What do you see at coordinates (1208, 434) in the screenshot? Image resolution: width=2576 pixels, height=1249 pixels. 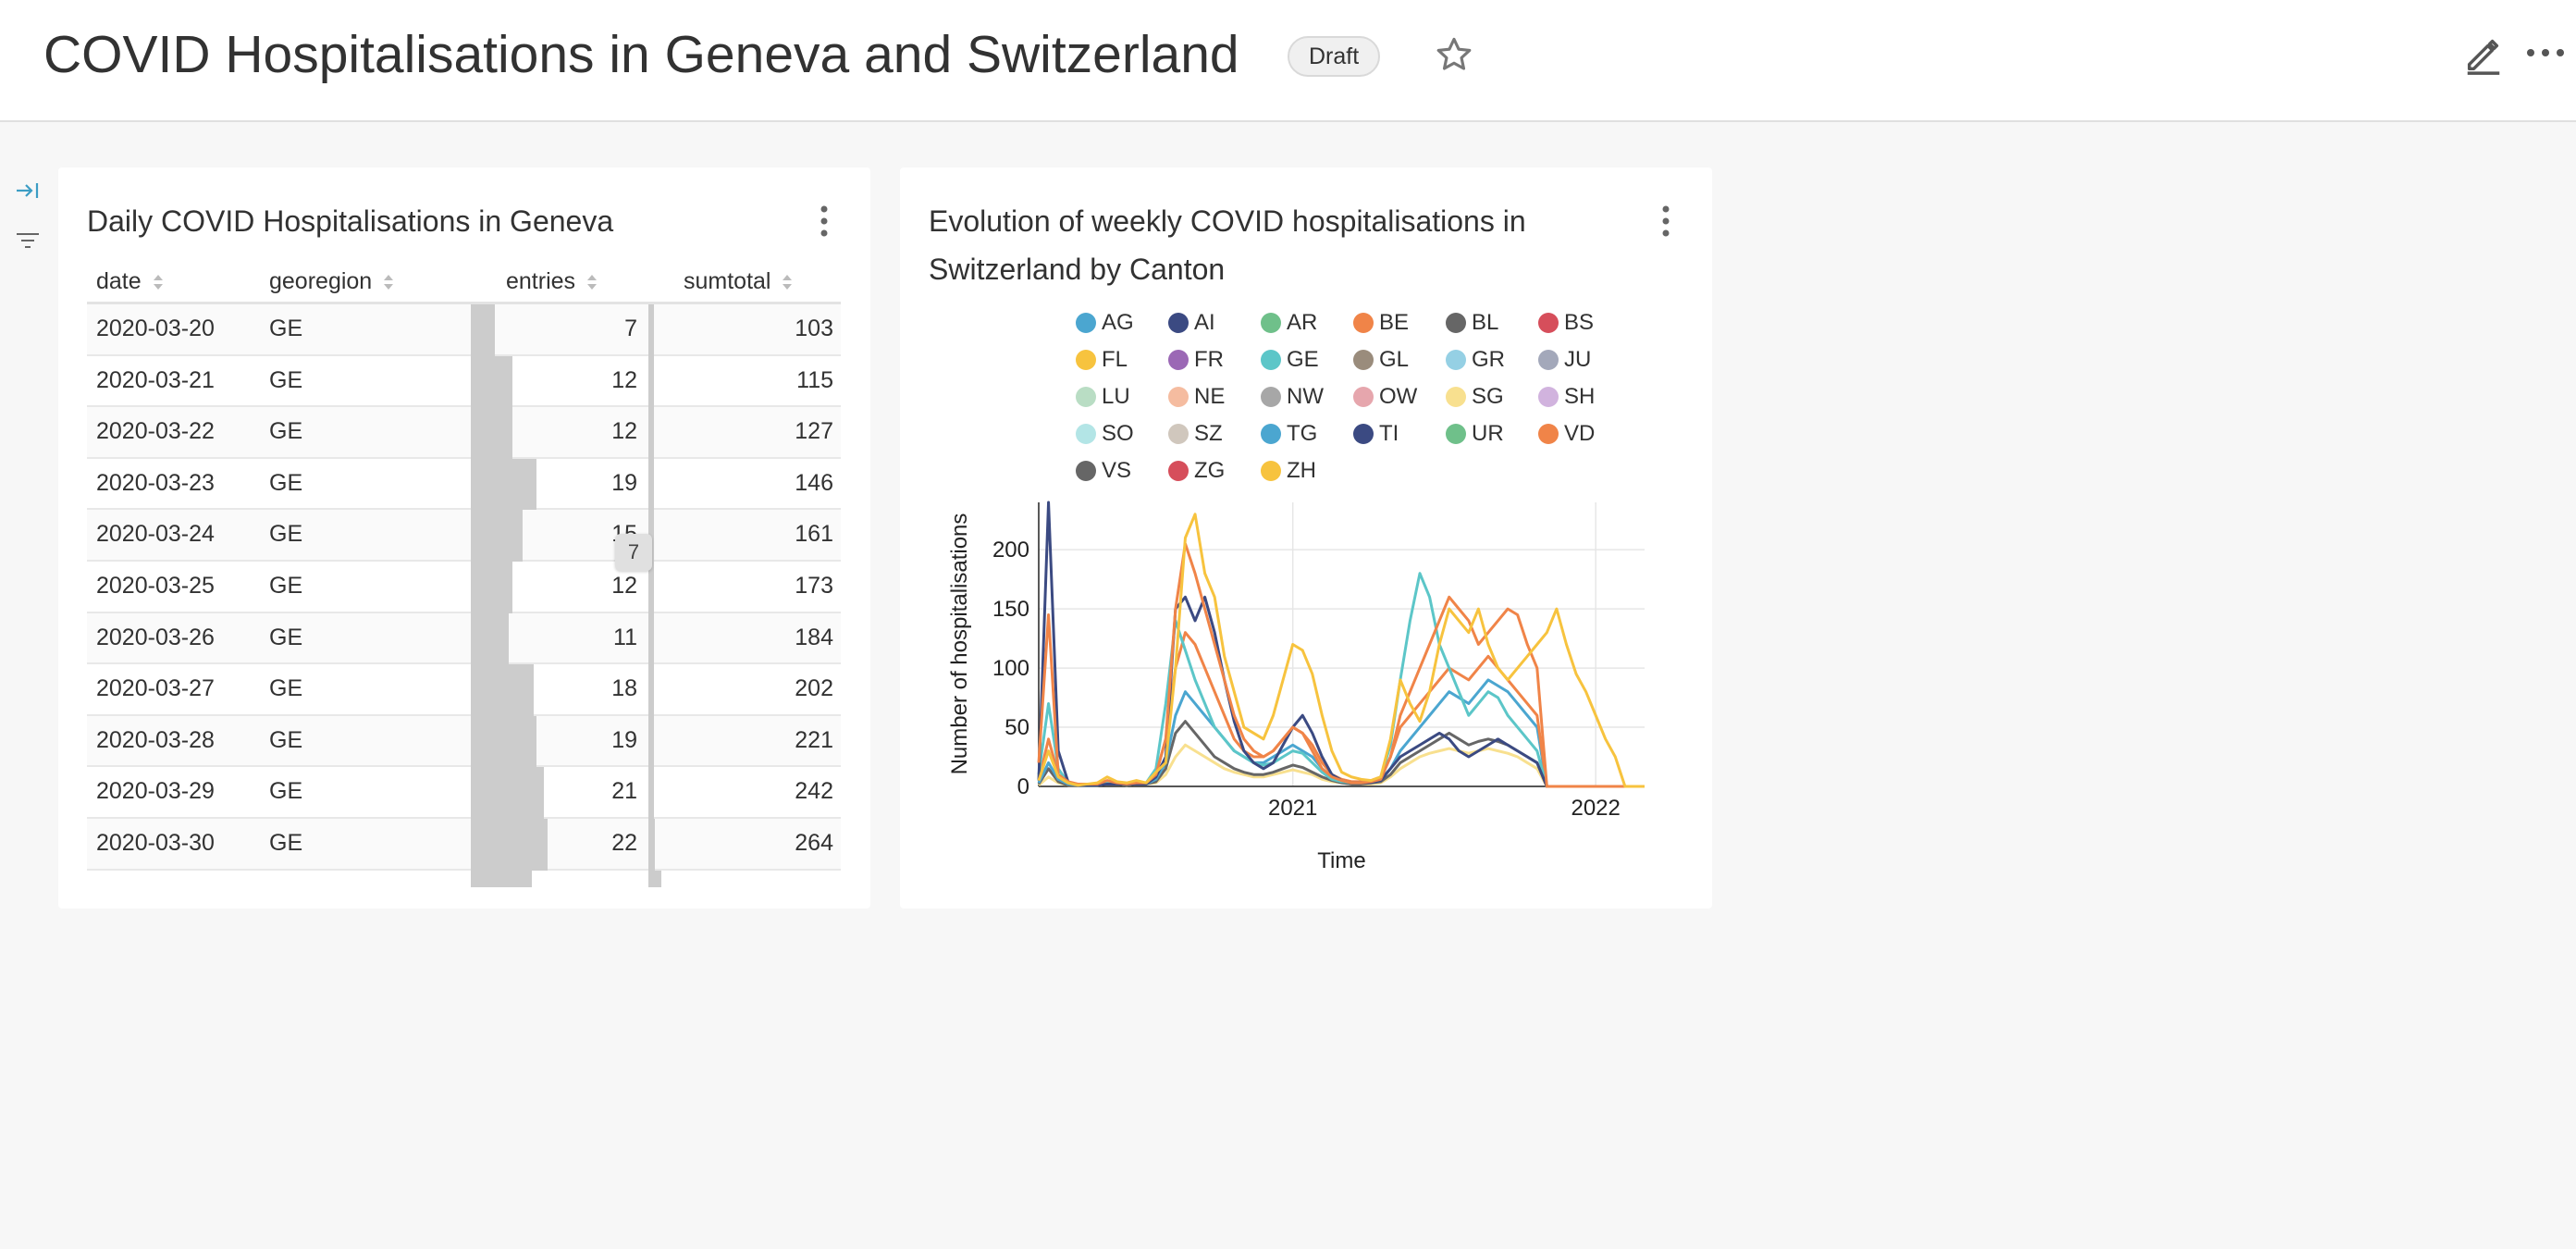 I see `legend-label: SZ` at bounding box center [1208, 434].